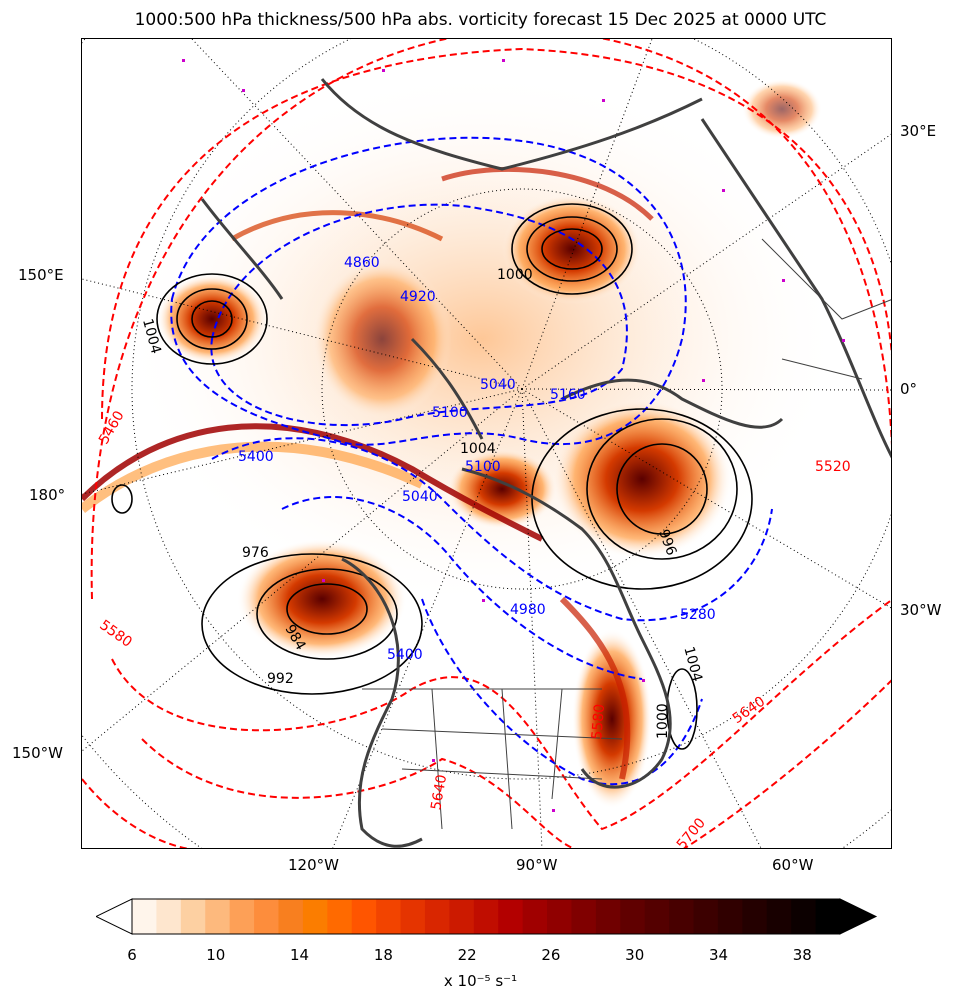  I want to click on colorbar-units: x 10⁻⁵ s⁻¹, so click(480, 981).